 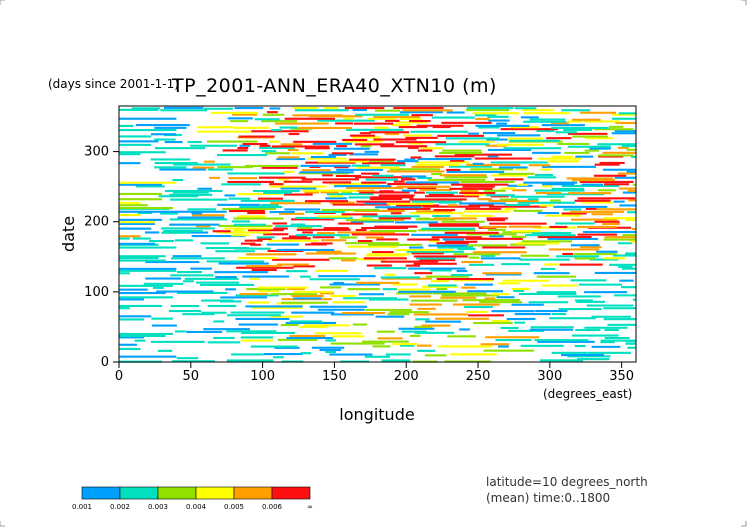 What do you see at coordinates (291, 493) in the screenshot?
I see `colorbar-swatch` at bounding box center [291, 493].